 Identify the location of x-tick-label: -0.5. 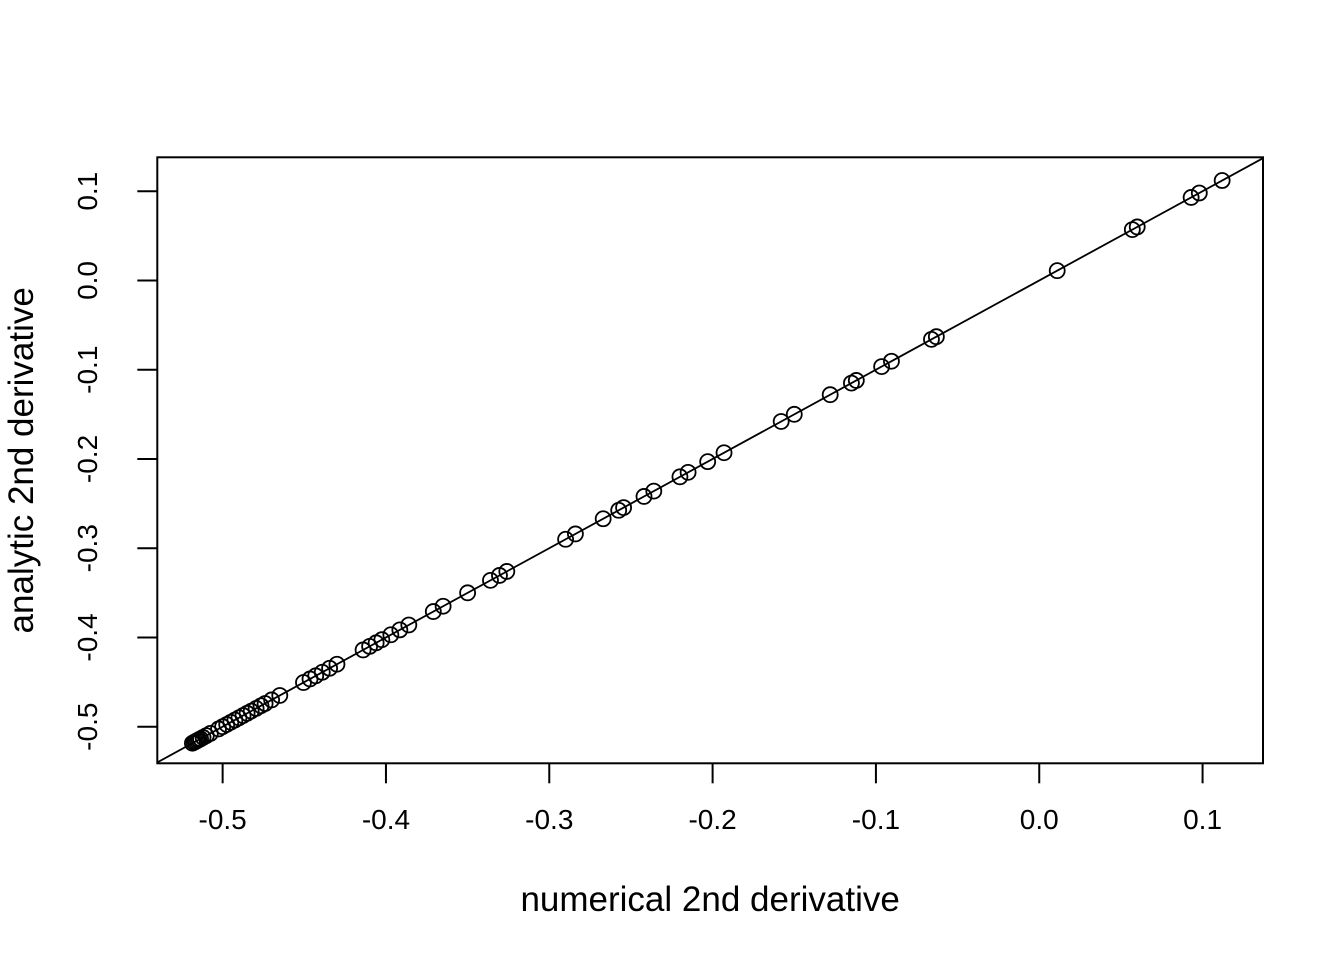
(223, 819).